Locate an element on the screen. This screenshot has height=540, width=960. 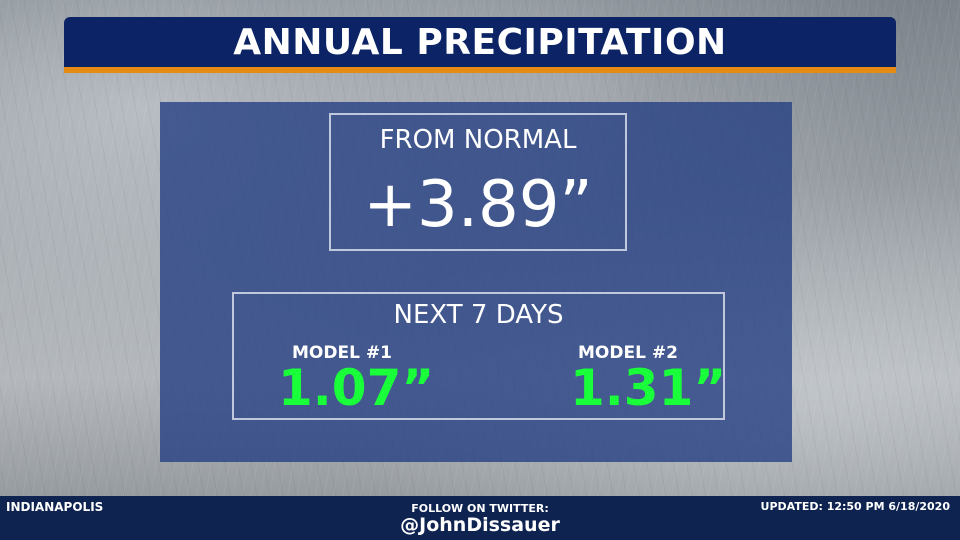
title-bar: ANNUAL PRECIPITATION is located at coordinates (480, 42).